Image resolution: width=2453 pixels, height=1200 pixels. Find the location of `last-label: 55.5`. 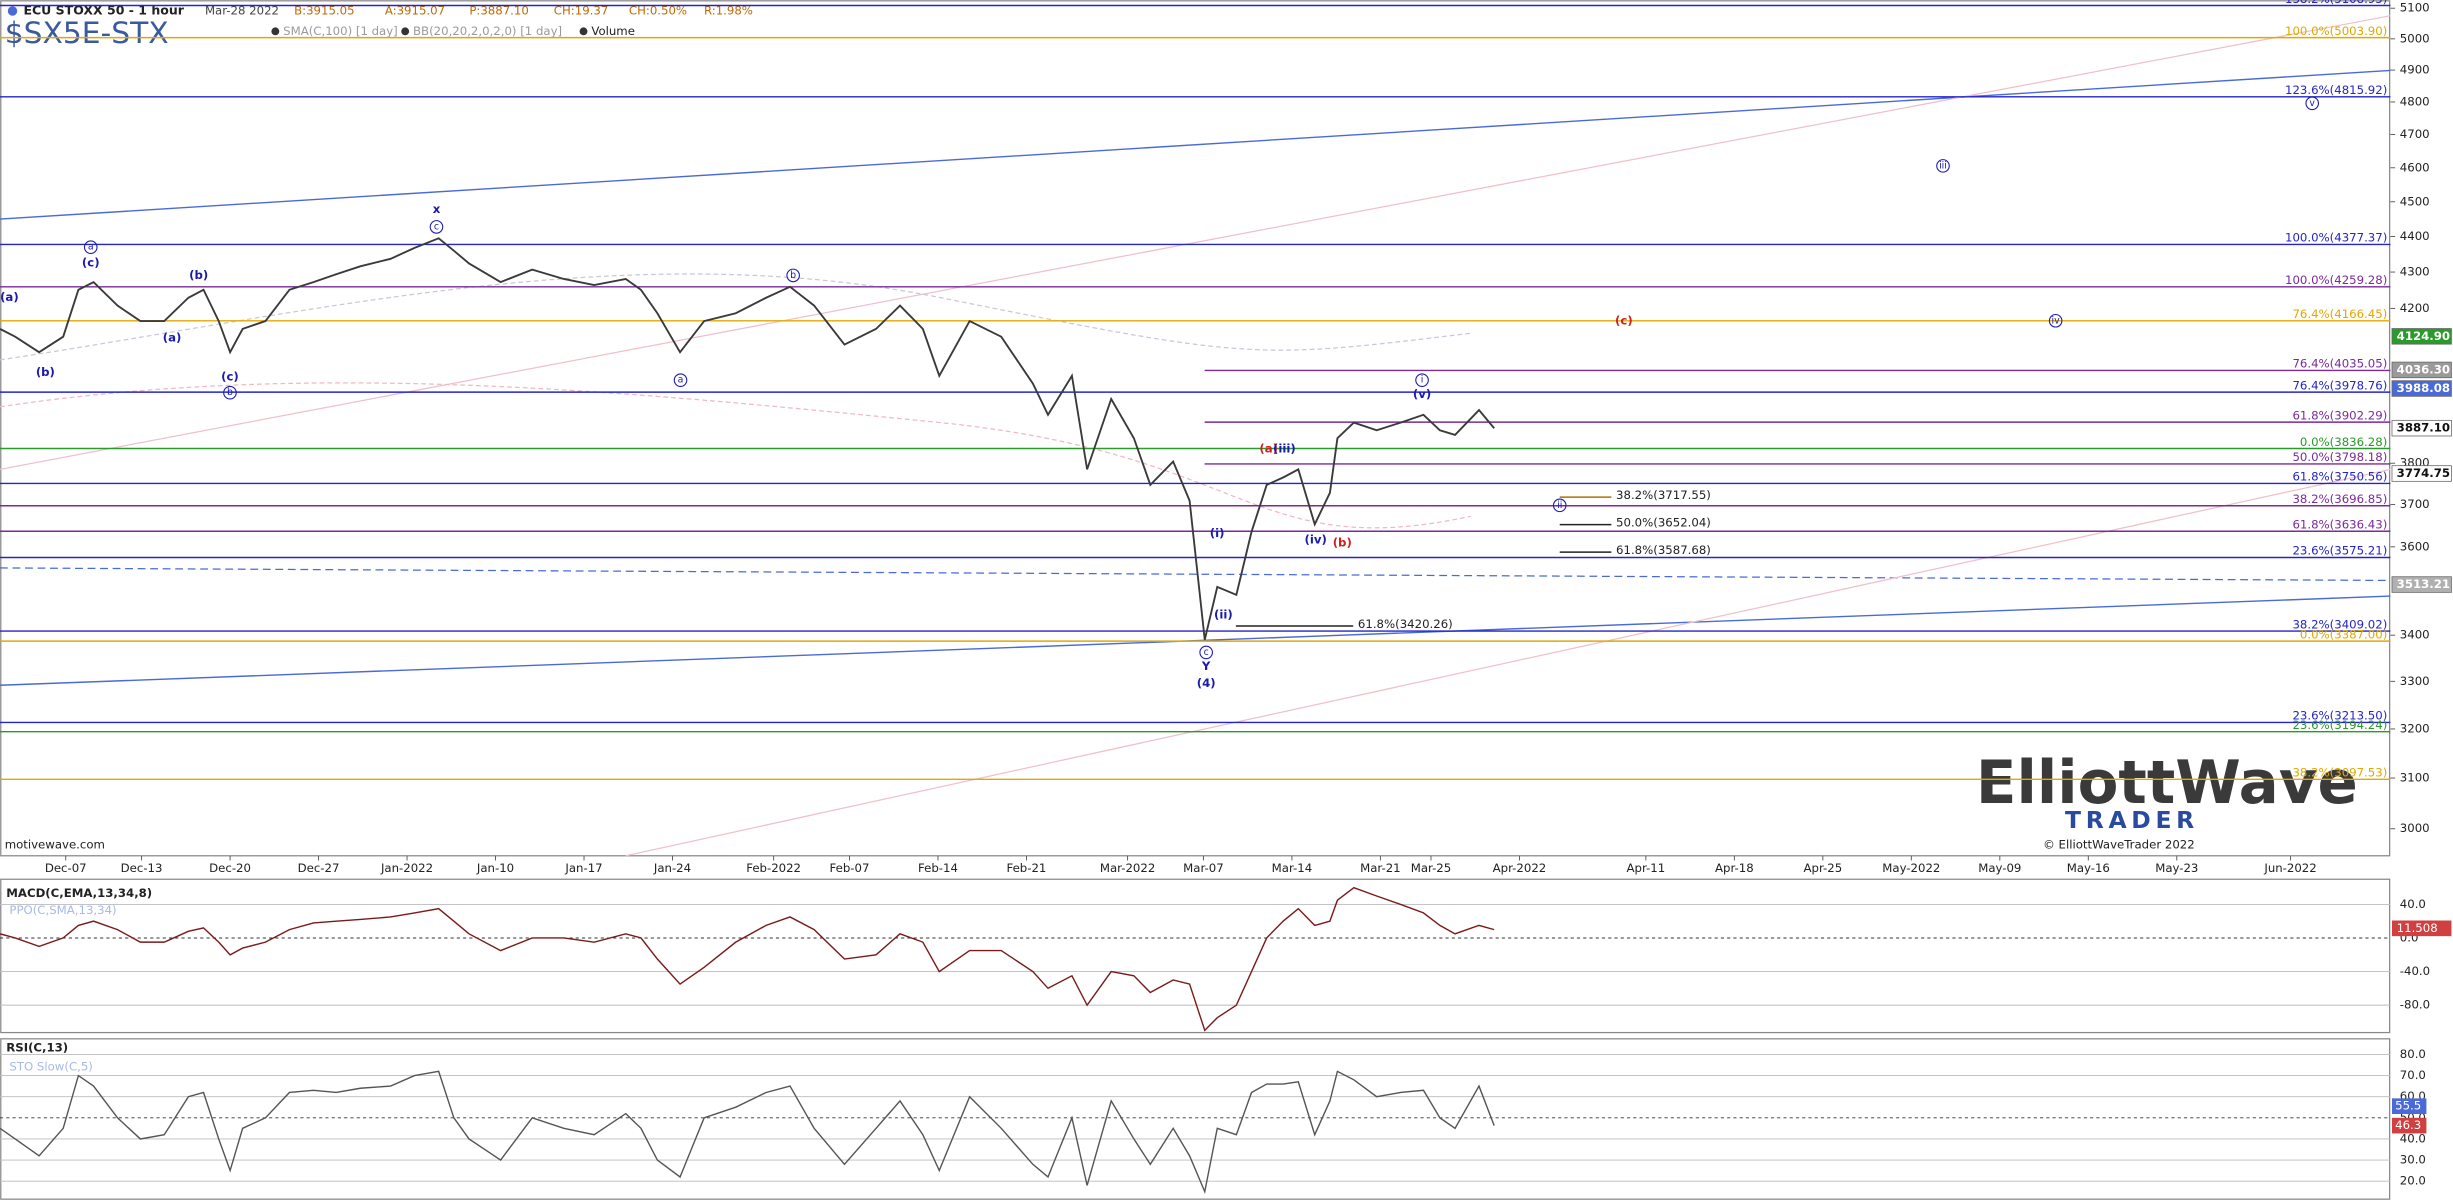

last-label: 55.5 is located at coordinates (2408, 1106).